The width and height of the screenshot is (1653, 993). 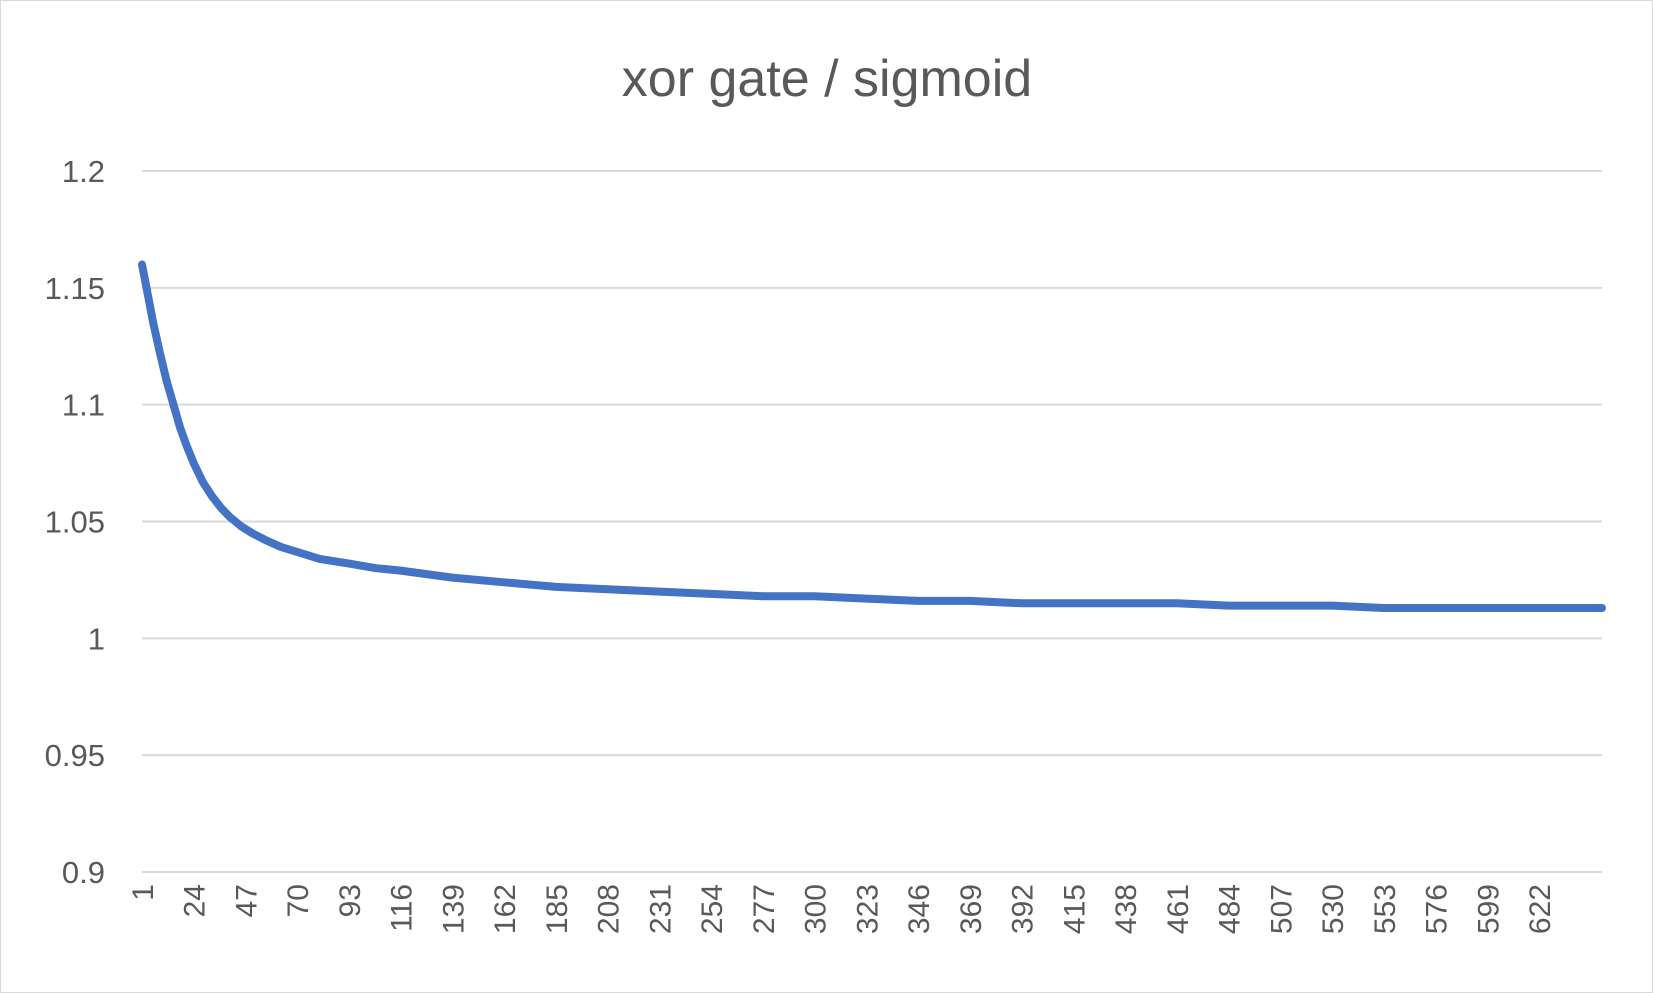 What do you see at coordinates (867, 909) in the screenshot?
I see `x-tick-label: 323` at bounding box center [867, 909].